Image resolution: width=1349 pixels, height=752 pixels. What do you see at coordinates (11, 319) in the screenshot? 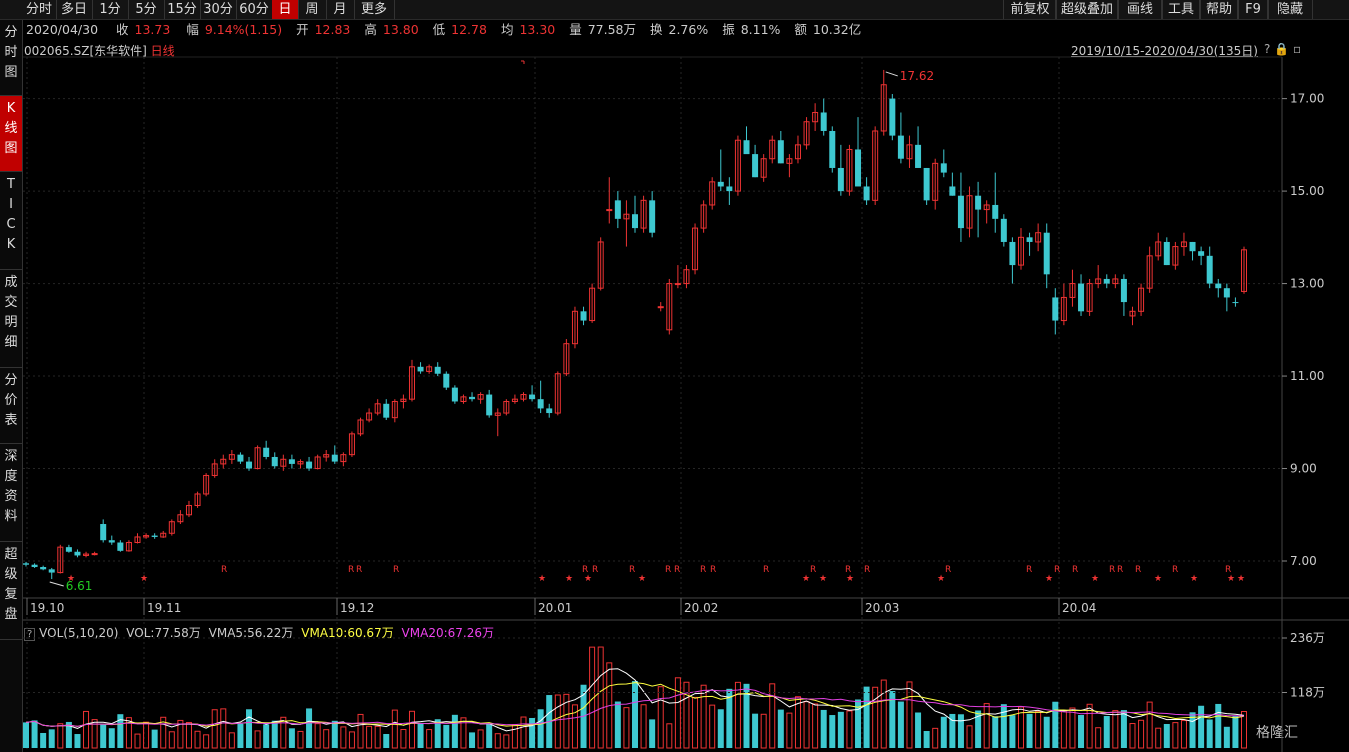
I see `sidebar-item-3: 成交明细` at bounding box center [11, 319].